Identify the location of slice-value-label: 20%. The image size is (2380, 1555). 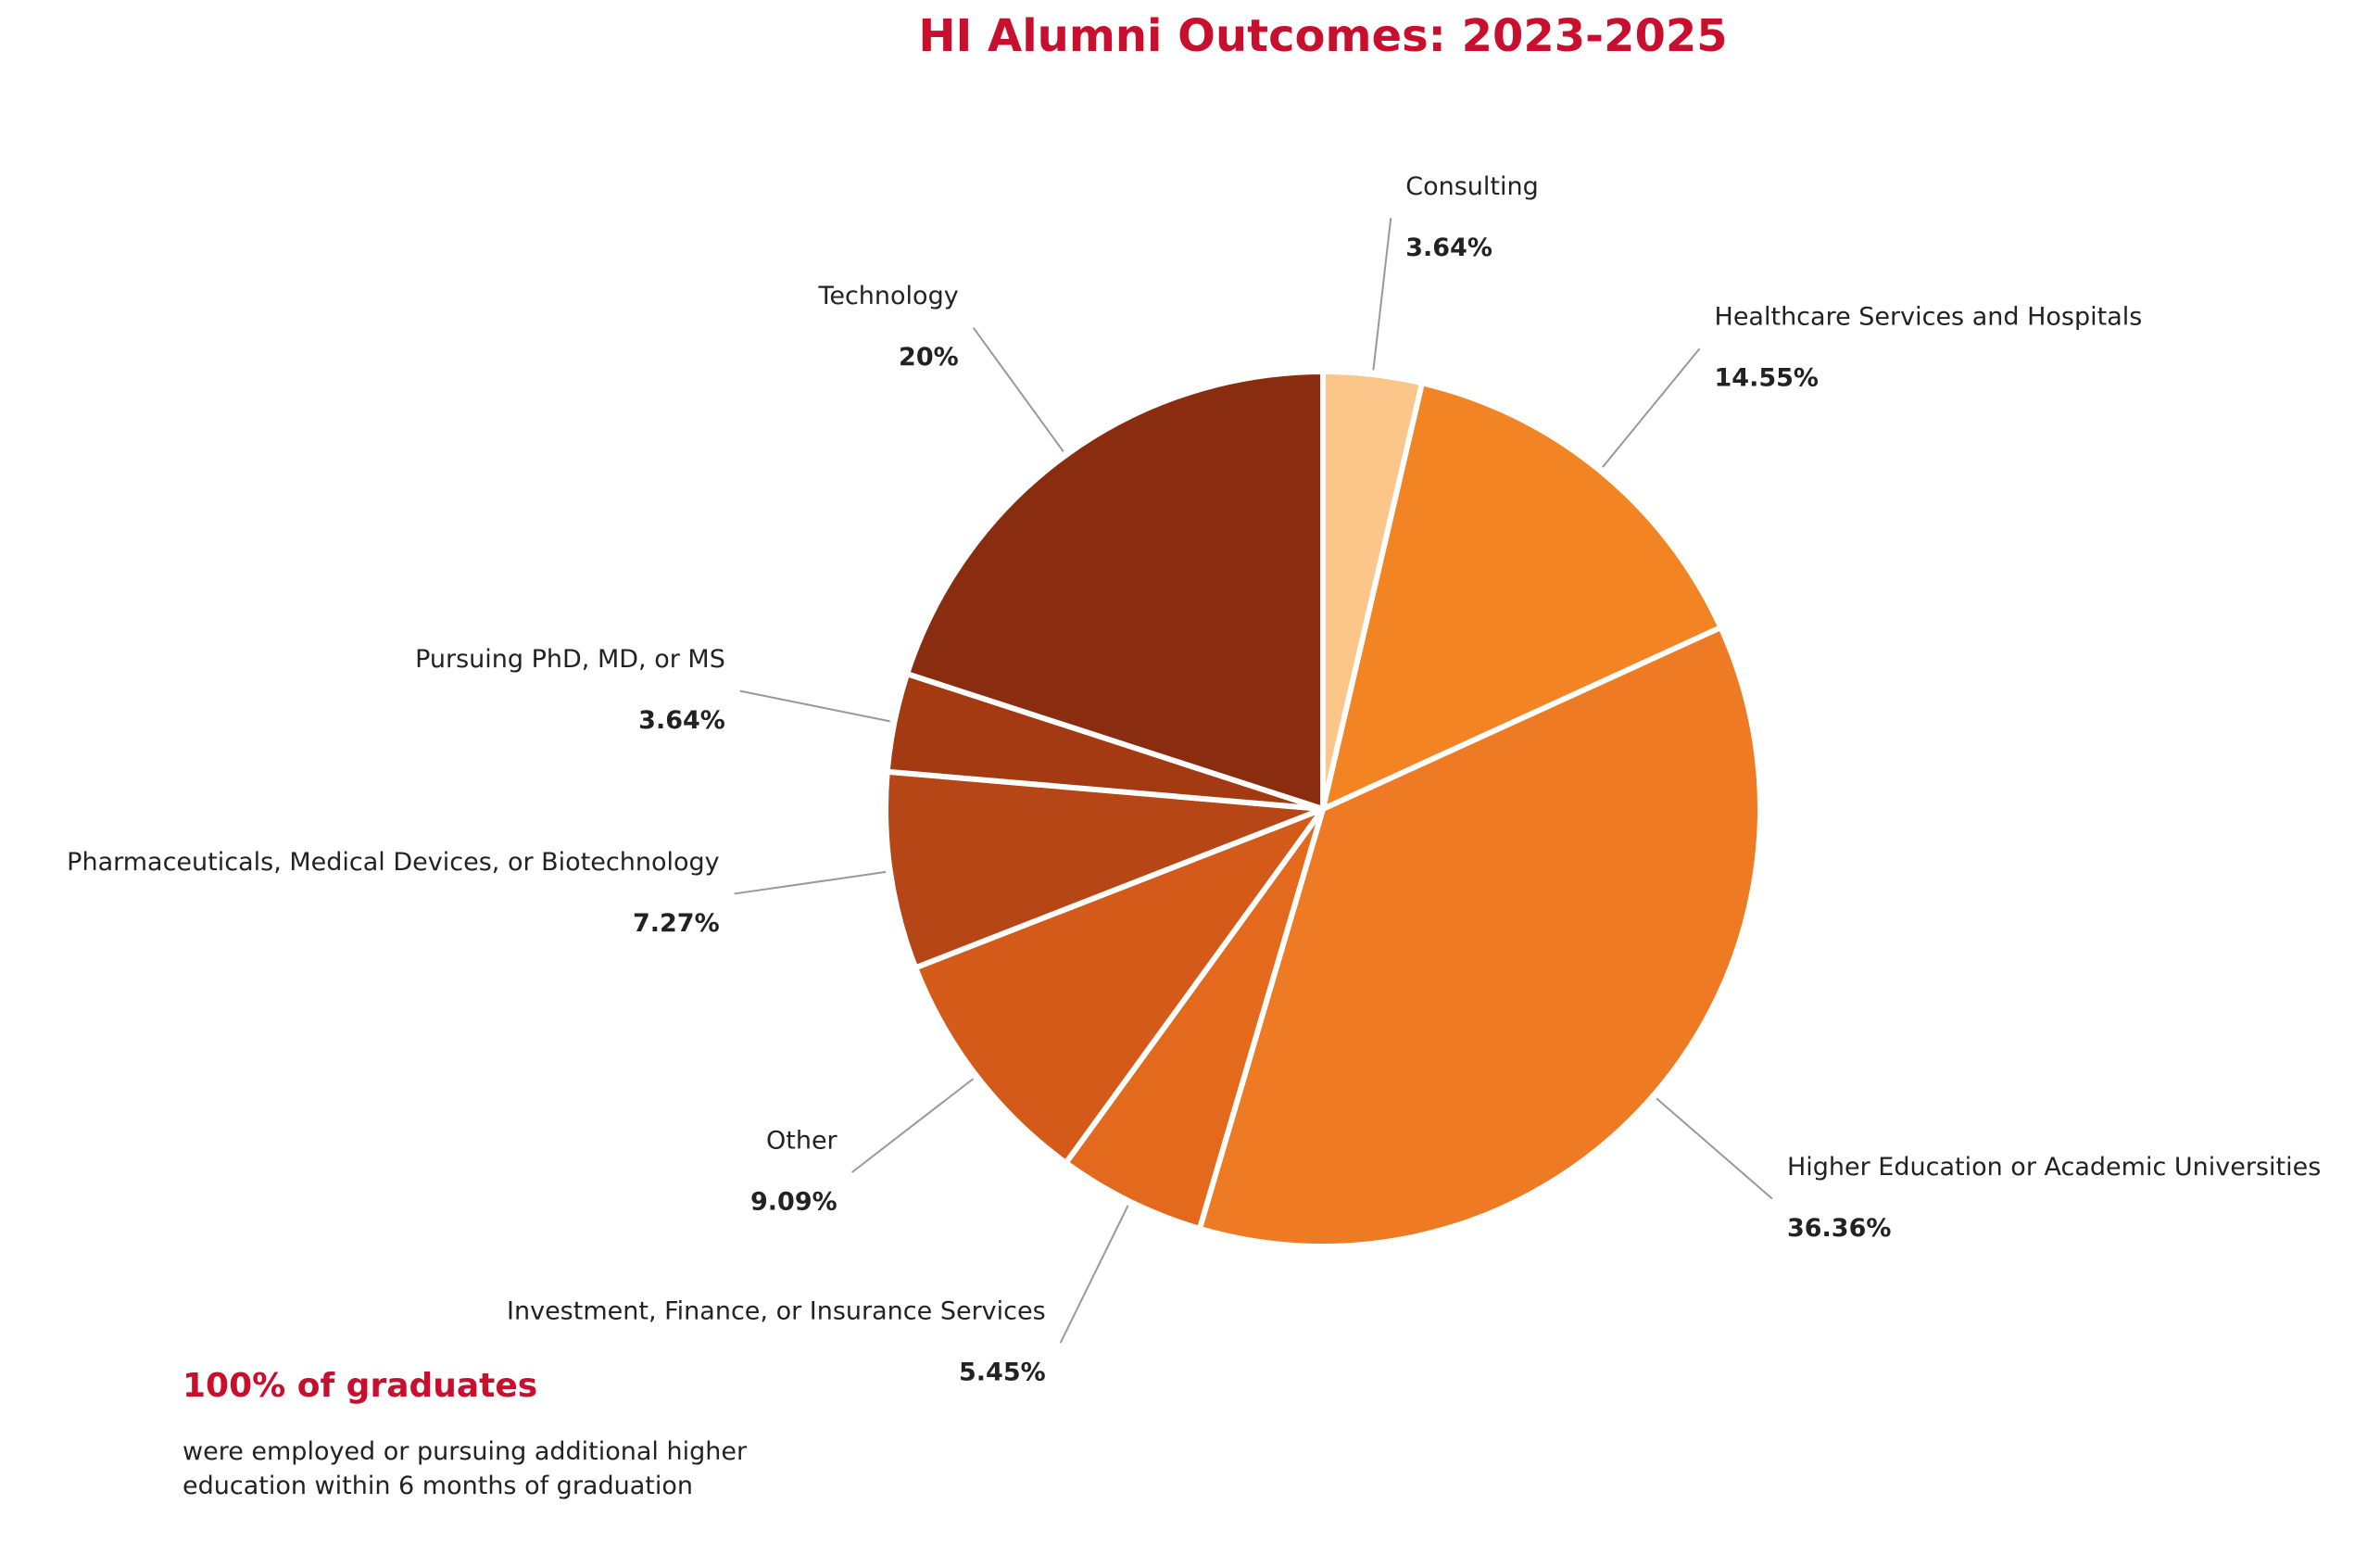
(929, 357).